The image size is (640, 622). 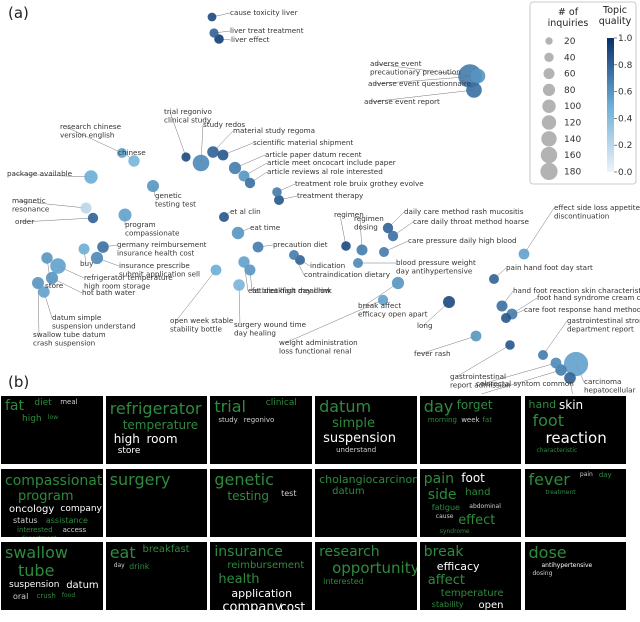 What do you see at coordinates (473, 478) in the screenshot?
I see `wordcloud-word: foot` at bounding box center [473, 478].